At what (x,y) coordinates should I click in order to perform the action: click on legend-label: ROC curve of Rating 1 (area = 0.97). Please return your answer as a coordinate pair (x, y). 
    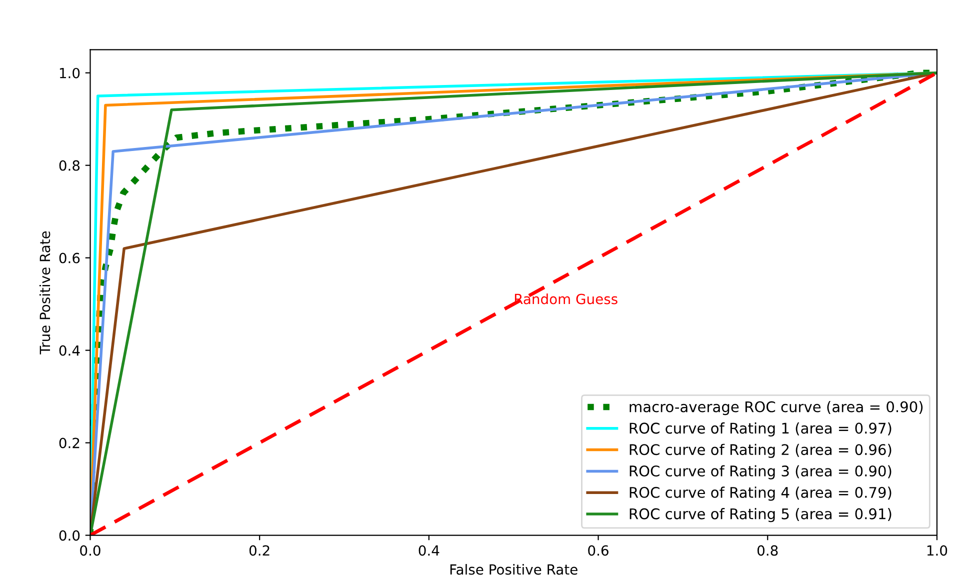
    Looking at the image, I should click on (761, 429).